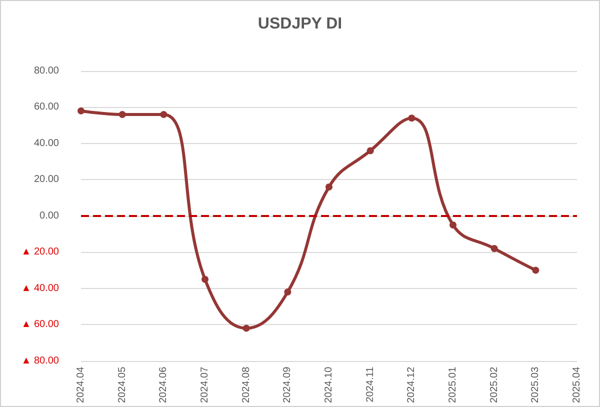 This screenshot has height=407, width=600. Describe the element at coordinates (81, 385) in the screenshot. I see `x-tick-label: 2024.04` at that location.